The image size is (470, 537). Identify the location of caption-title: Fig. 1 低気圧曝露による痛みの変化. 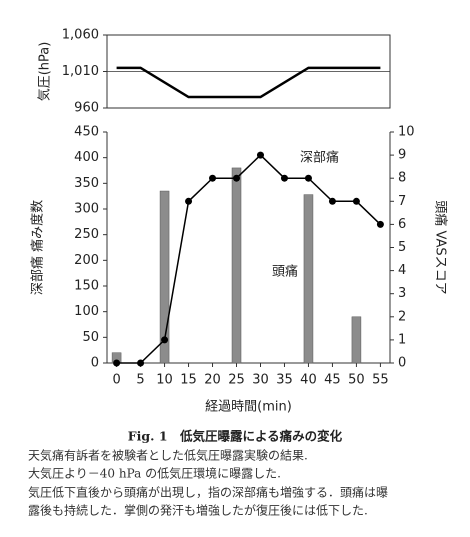
(235, 436).